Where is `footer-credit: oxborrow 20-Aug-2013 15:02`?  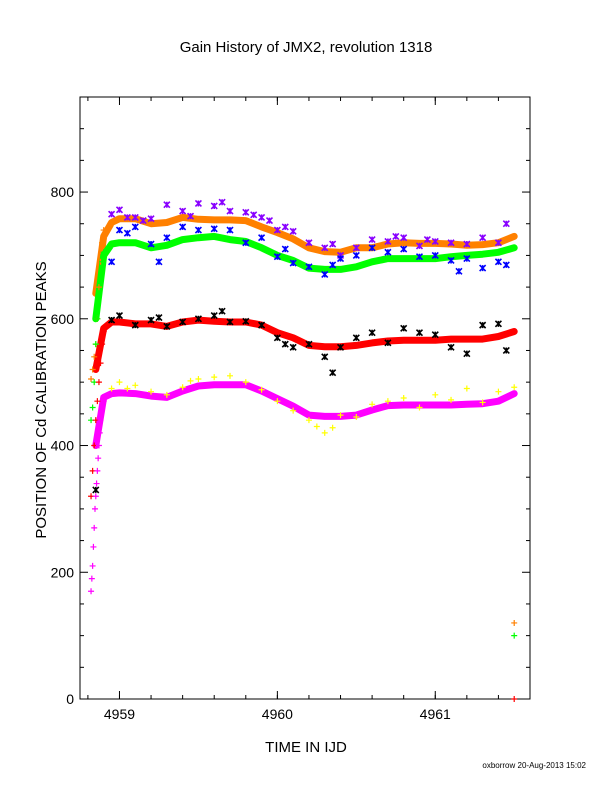 footer-credit: oxborrow 20-Aug-2013 15:02 is located at coordinates (534, 765).